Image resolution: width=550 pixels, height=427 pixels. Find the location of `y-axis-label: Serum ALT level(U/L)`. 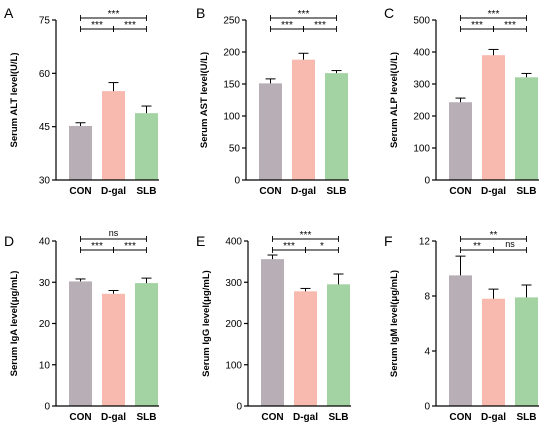

y-axis-label: Serum ALT level(U/L) is located at coordinates (14, 99).